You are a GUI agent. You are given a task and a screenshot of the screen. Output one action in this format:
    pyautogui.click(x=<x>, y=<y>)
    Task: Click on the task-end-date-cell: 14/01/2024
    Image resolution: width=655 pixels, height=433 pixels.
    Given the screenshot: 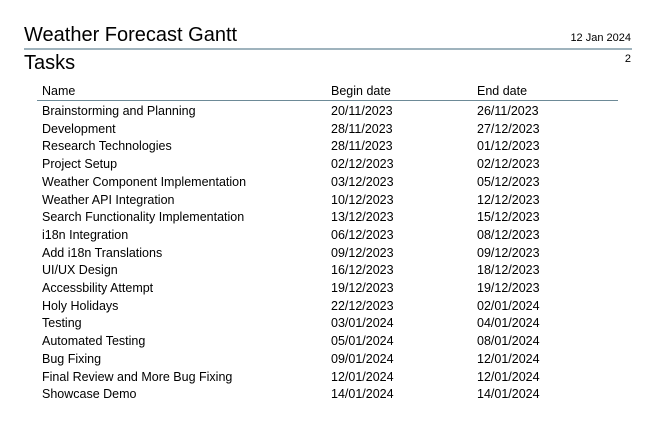 What is the action you would take?
    pyautogui.click(x=508, y=394)
    